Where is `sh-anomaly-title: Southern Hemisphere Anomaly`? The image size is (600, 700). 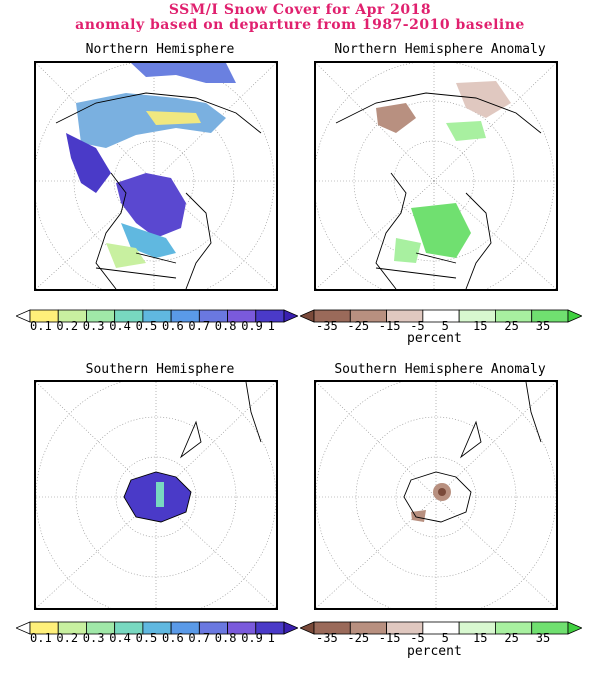
sh-anomaly-title: Southern Hemisphere Anomaly is located at coordinates (440, 369).